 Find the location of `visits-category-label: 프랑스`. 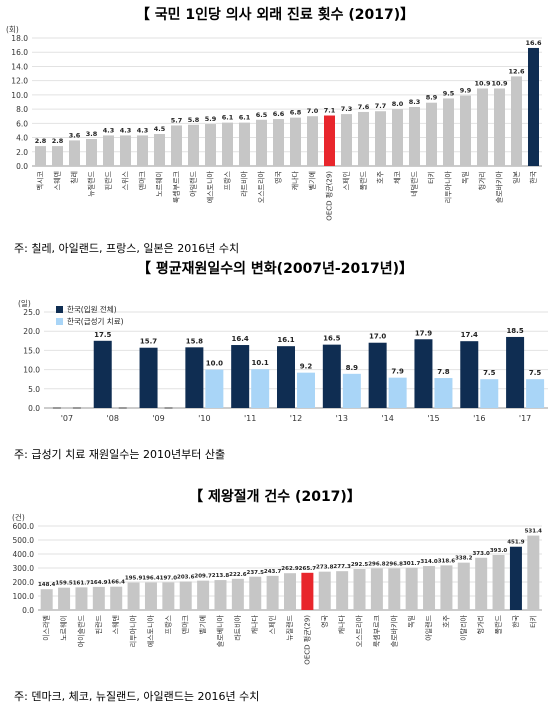

visits-category-label: 프랑스 is located at coordinates (228, 180).